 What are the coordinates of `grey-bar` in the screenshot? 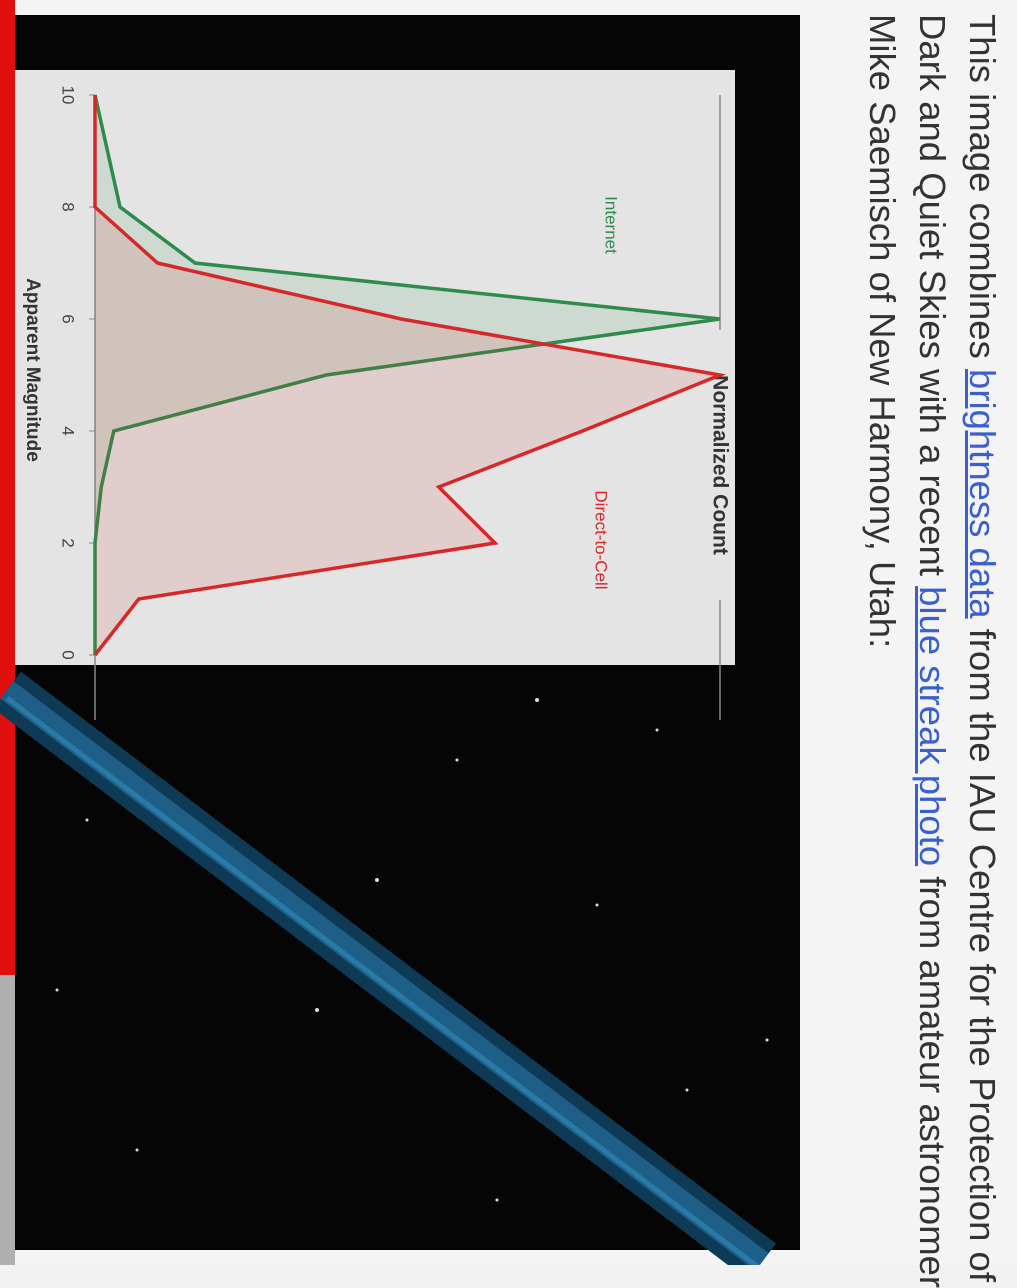 It's located at (7, 1120).